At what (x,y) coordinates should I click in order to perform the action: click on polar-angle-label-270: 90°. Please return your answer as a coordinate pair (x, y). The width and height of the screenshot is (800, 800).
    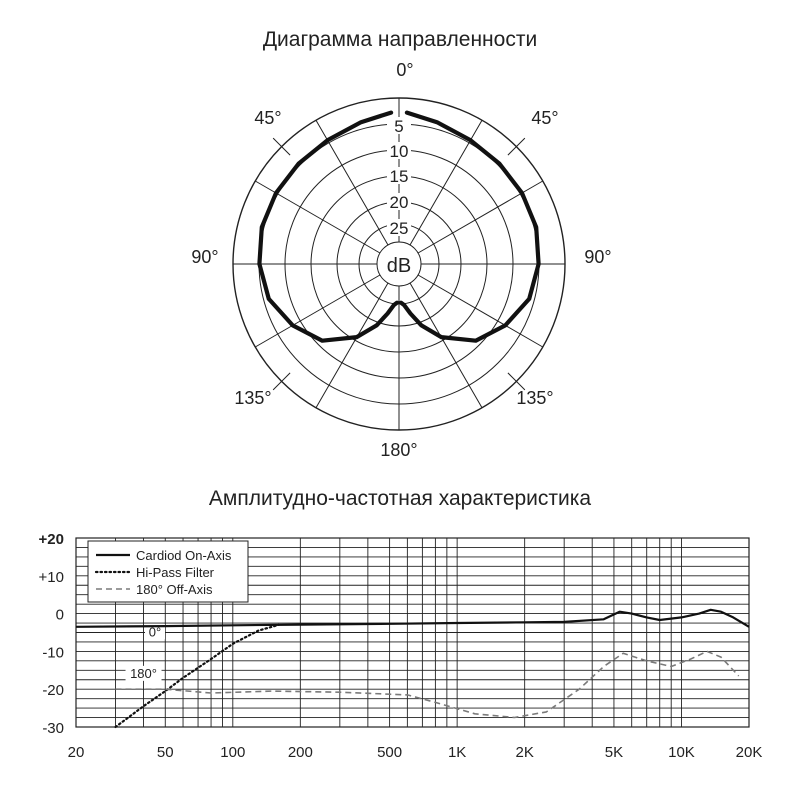
    Looking at the image, I should click on (204, 257).